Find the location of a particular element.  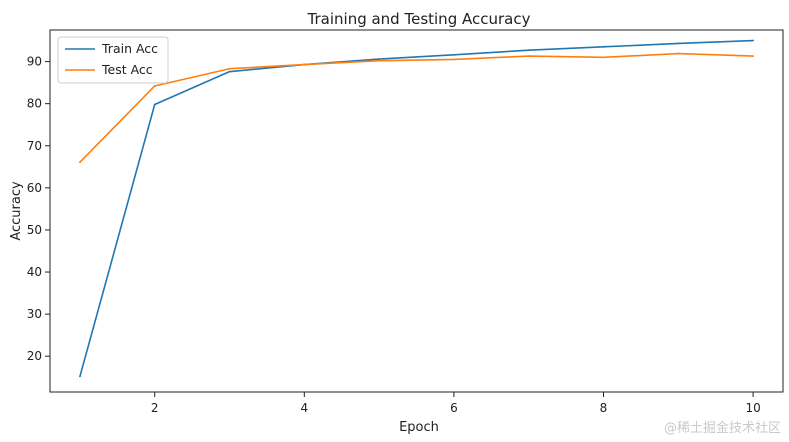

x-tick-label: 10 is located at coordinates (752, 408).